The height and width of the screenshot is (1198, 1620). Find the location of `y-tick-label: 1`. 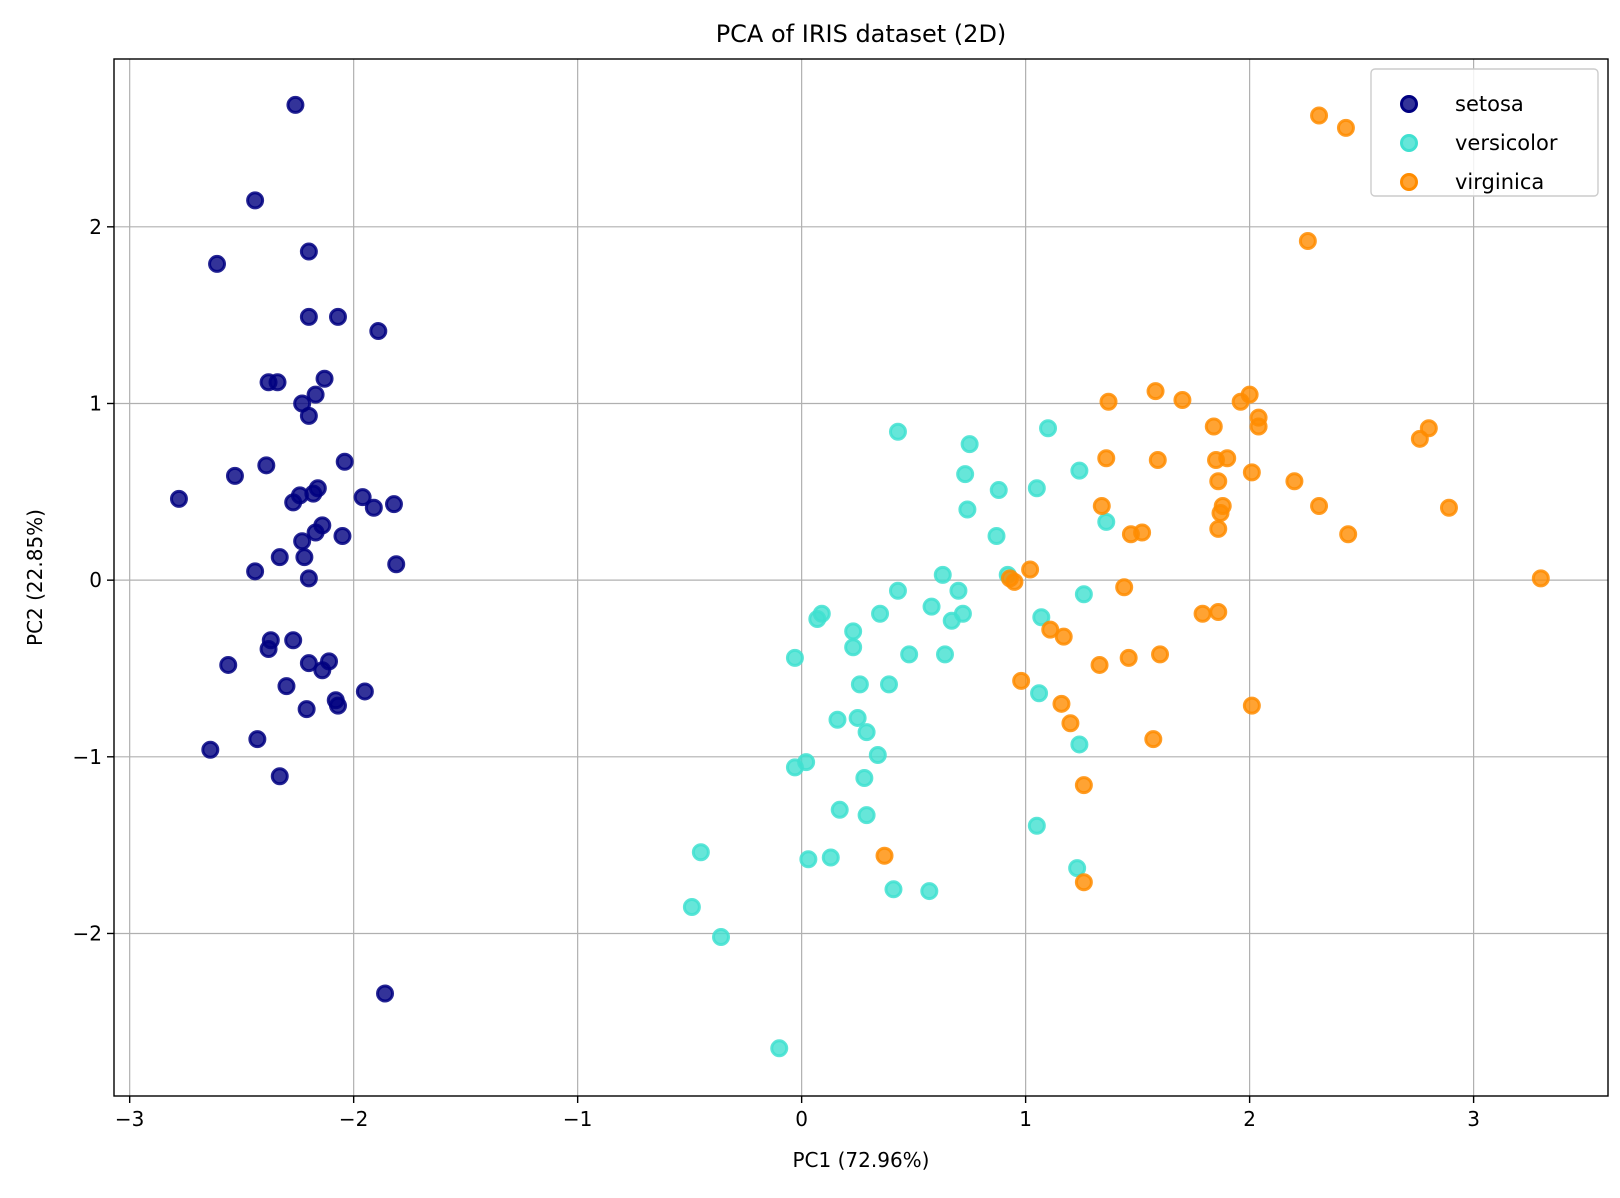

y-tick-label: 1 is located at coordinates (95, 403).